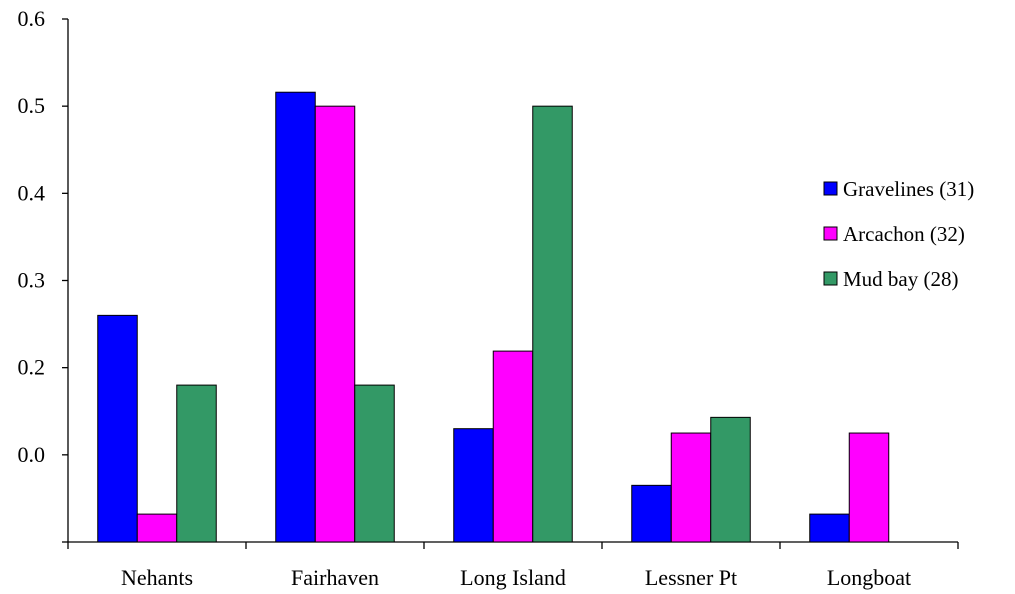 This screenshot has width=1015, height=594. Describe the element at coordinates (904, 234) in the screenshot. I see `legend-label: Arcachon (32)` at that location.